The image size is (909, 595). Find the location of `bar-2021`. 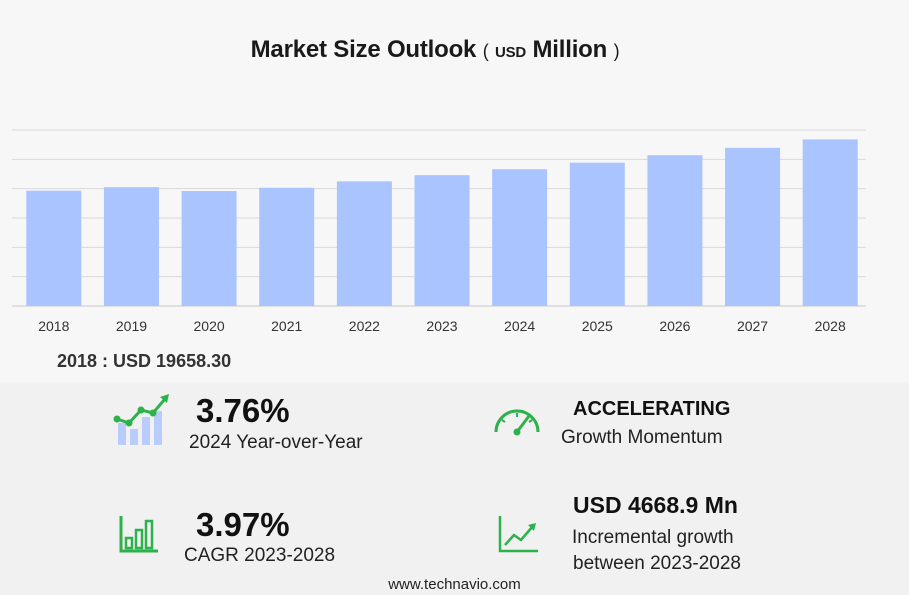

bar-2021 is located at coordinates (287, 246).